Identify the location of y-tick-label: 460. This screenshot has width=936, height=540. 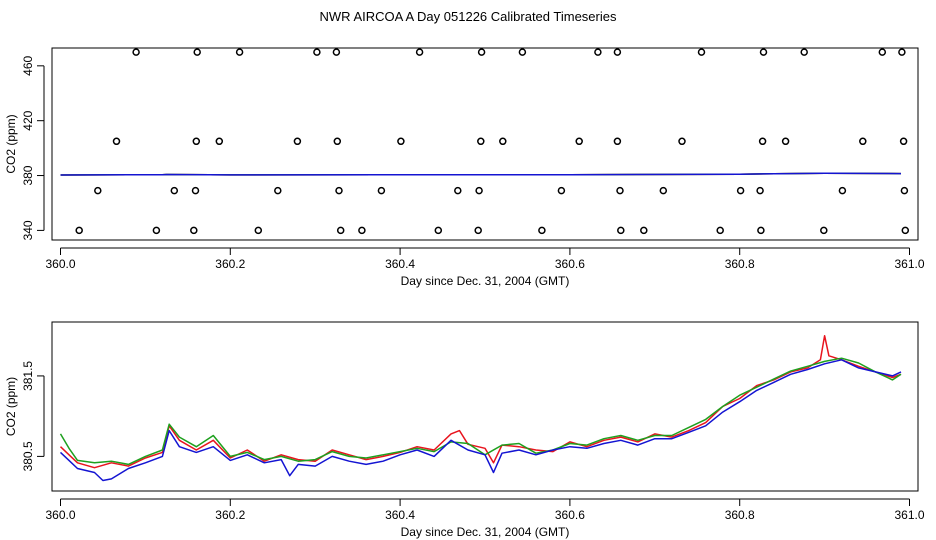
(28, 65).